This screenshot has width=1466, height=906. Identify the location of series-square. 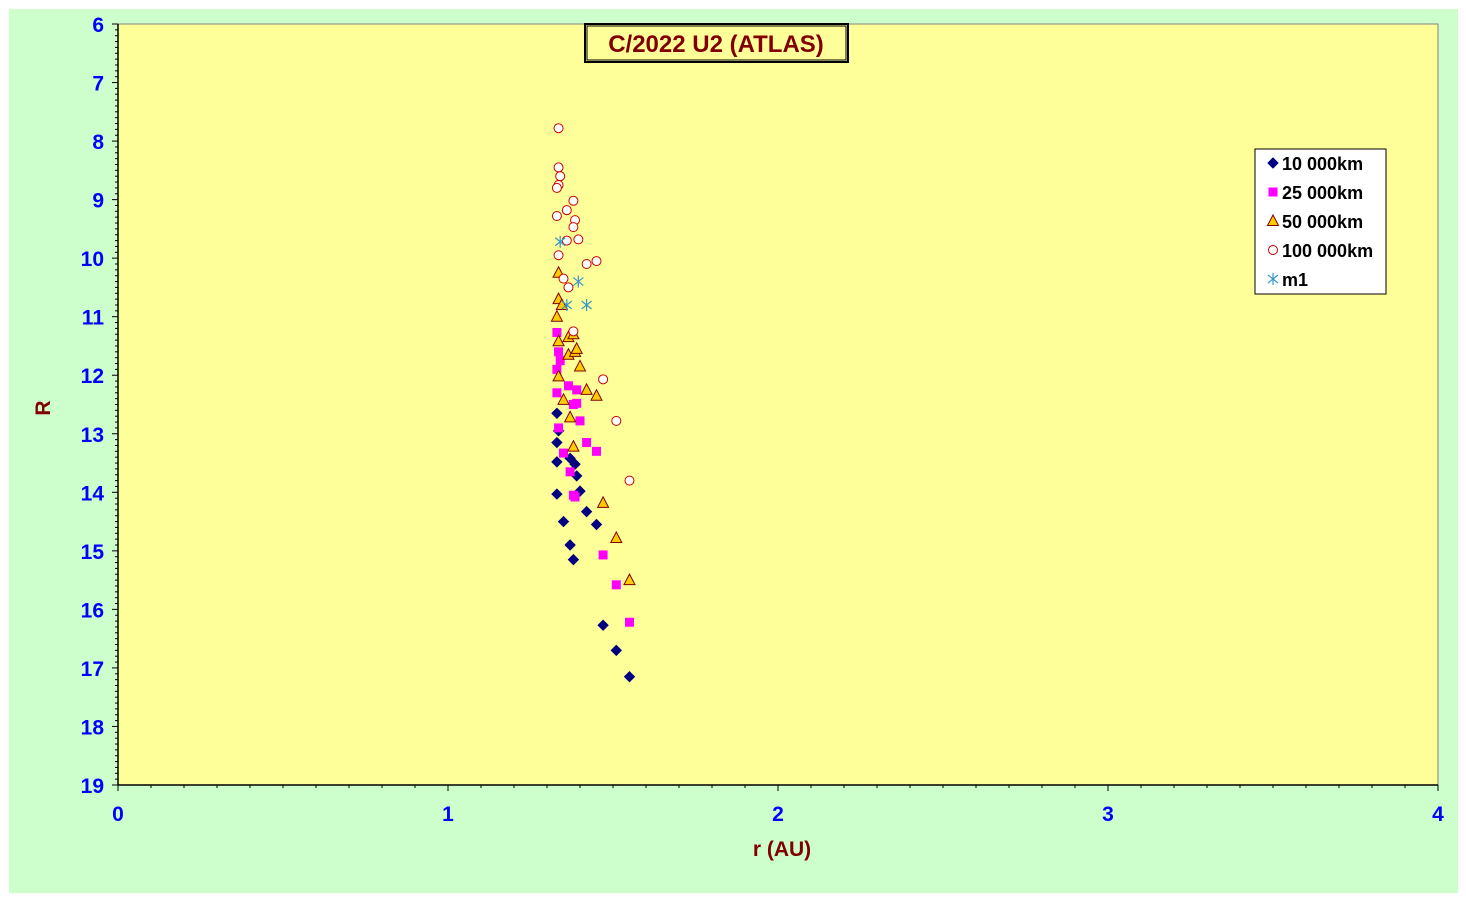
(593, 477).